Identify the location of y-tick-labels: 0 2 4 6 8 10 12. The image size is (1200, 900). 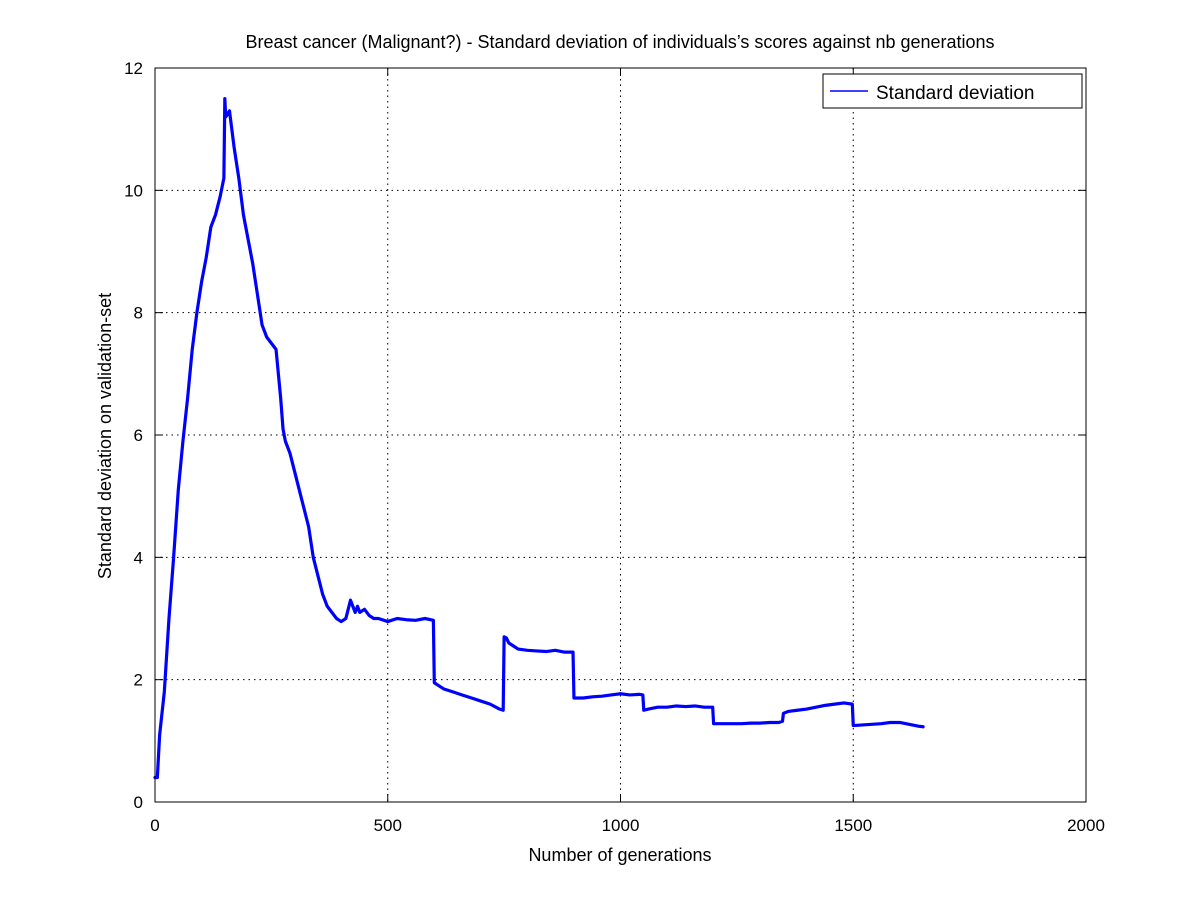
(133, 435).